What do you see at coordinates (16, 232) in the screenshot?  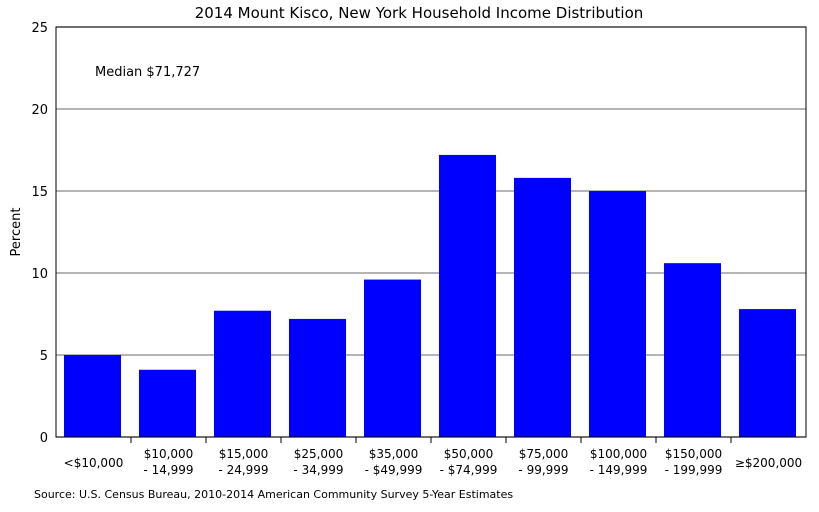 I see `y-axis-label: Percent` at bounding box center [16, 232].